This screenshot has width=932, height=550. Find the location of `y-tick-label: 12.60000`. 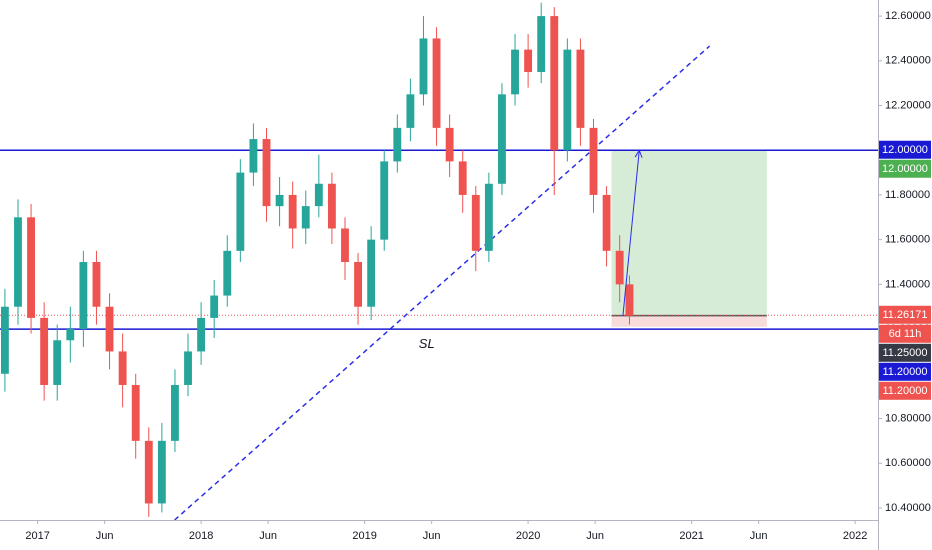

y-tick-label: 12.60000 is located at coordinates (908, 16).